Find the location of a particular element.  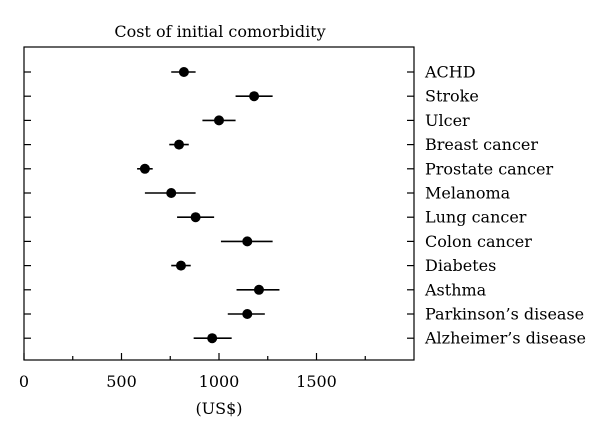

chart-title: Cost of initial comorbidity is located at coordinates (219, 31).